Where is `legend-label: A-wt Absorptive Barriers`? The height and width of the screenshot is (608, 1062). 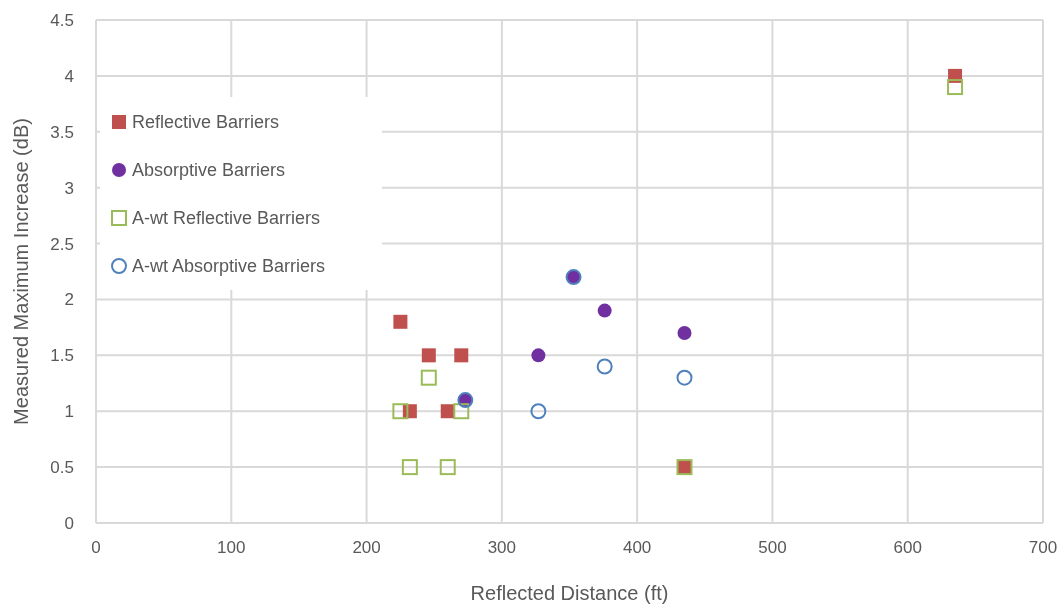
legend-label: A-wt Absorptive Barriers is located at coordinates (229, 266).